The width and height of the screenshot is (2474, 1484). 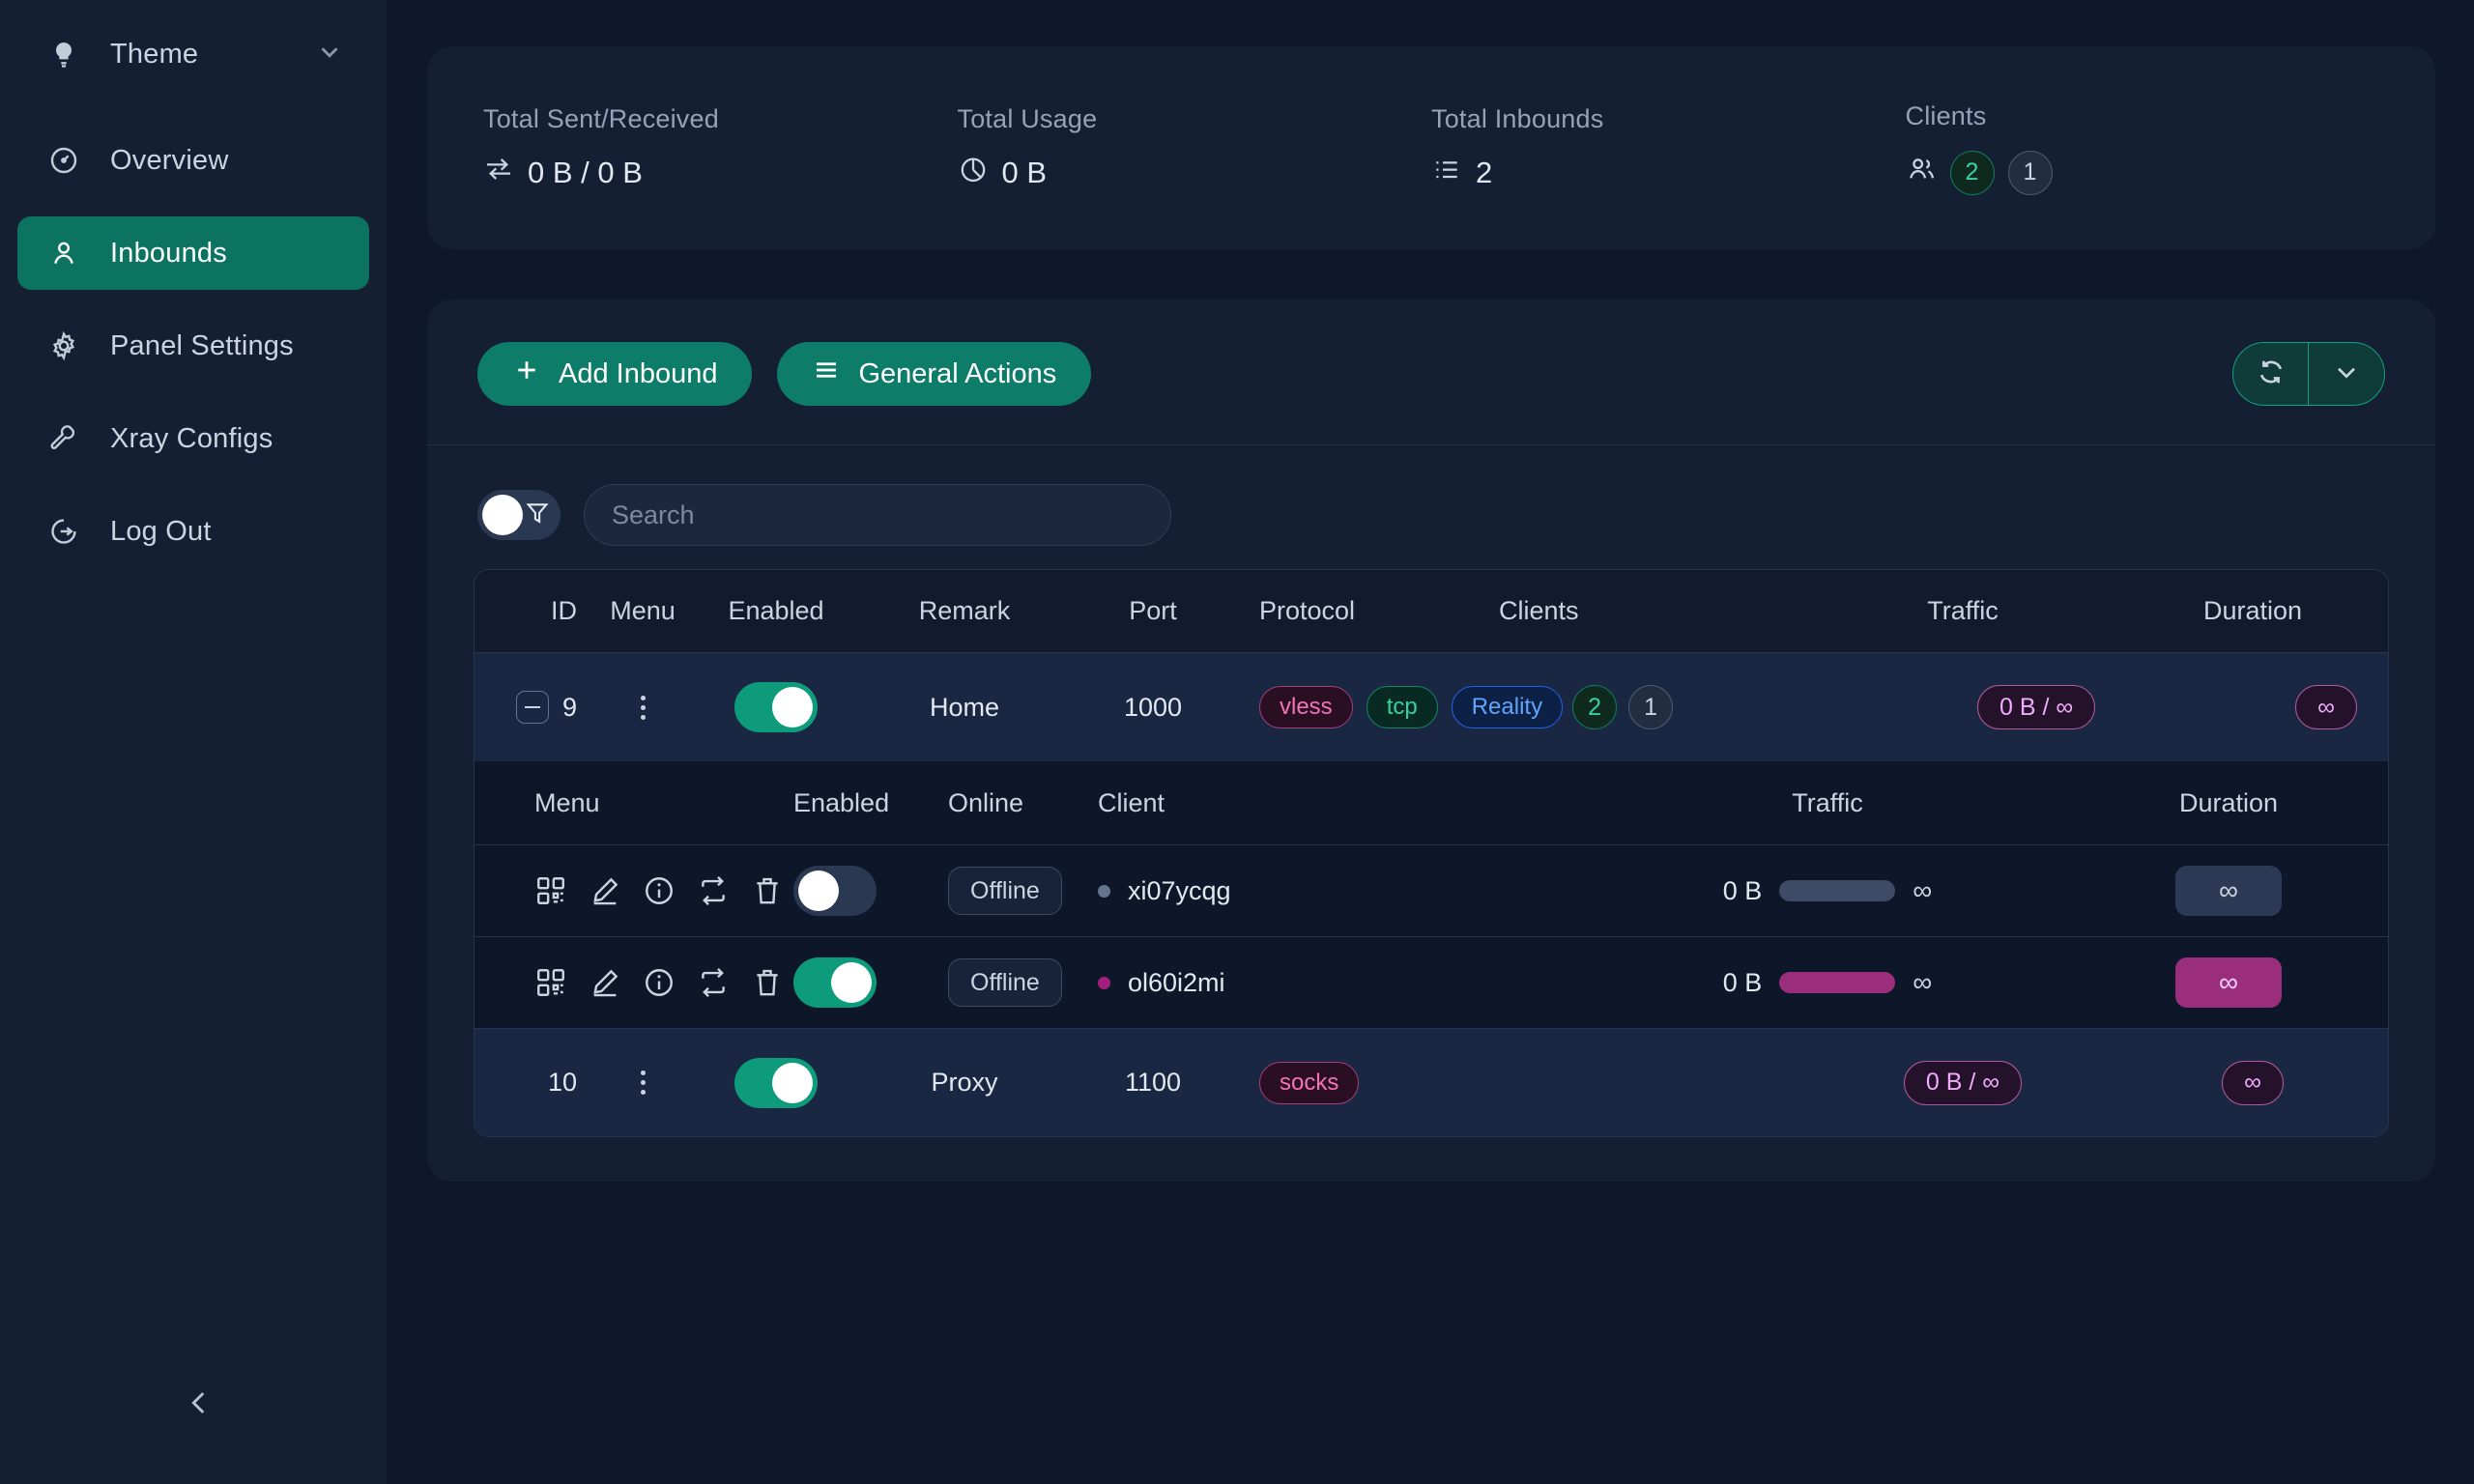 What do you see at coordinates (965, 1083) in the screenshot?
I see `row-remark: Proxy` at bounding box center [965, 1083].